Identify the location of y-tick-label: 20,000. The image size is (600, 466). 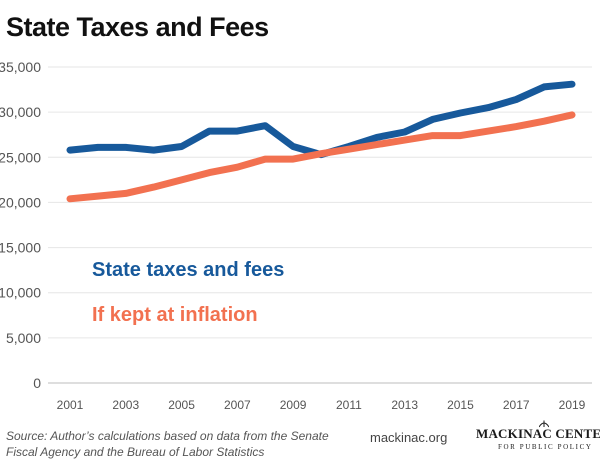
(20, 202).